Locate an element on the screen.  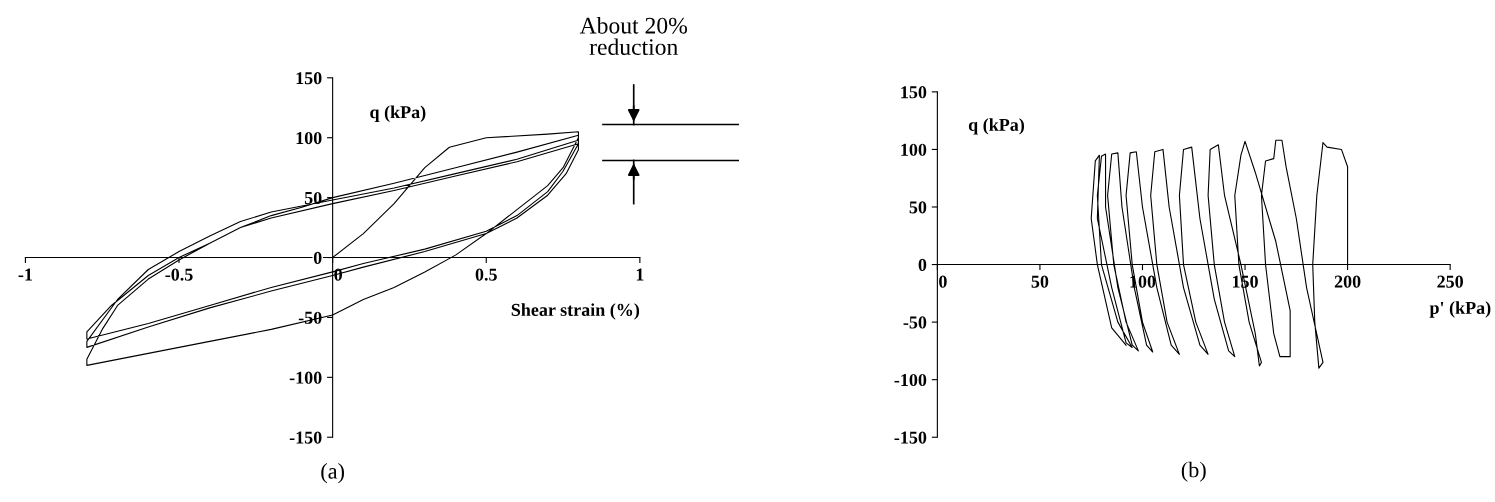
x-tick-label: 50 is located at coordinates (1040, 281).